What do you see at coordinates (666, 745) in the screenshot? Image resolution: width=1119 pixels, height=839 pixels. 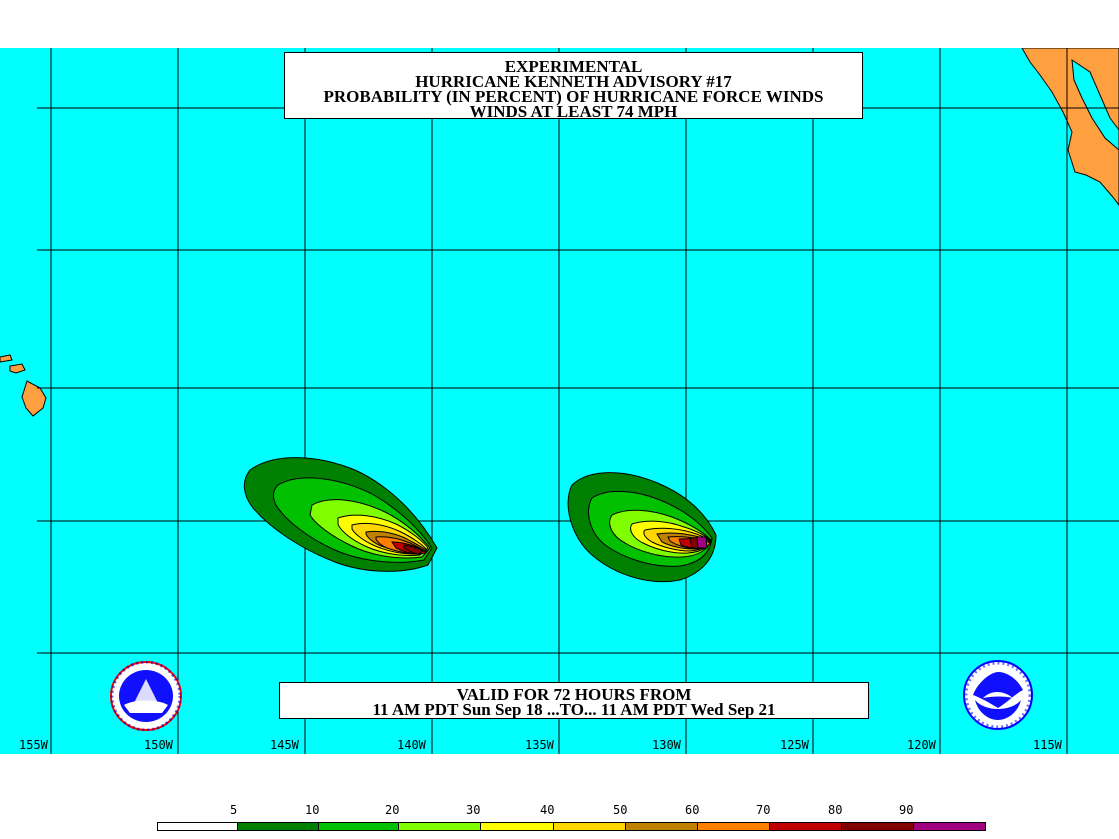 I see `lon-label-130w: 130W` at bounding box center [666, 745].